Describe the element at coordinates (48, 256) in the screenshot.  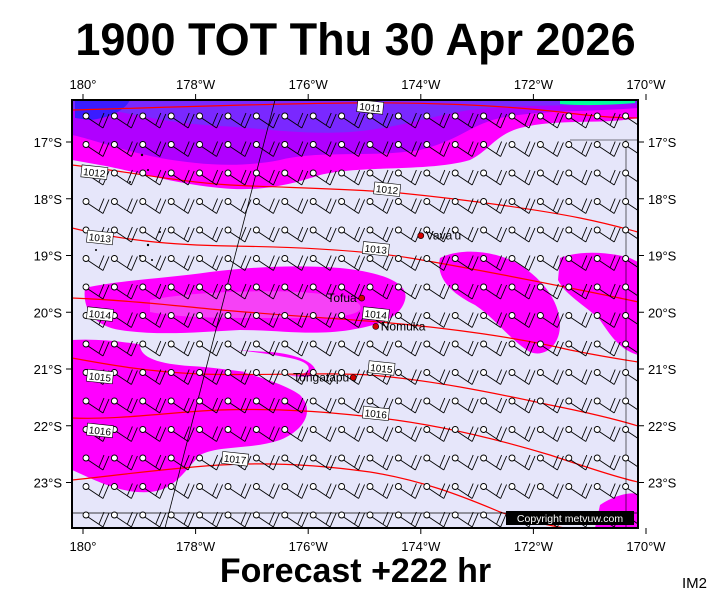
I see `lat-tick-left: 19°S` at that location.